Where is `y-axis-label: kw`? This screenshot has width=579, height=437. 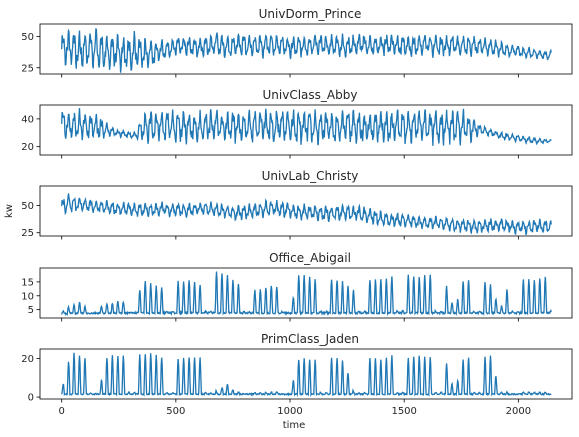
y-axis-label: kw is located at coordinates (9, 211).